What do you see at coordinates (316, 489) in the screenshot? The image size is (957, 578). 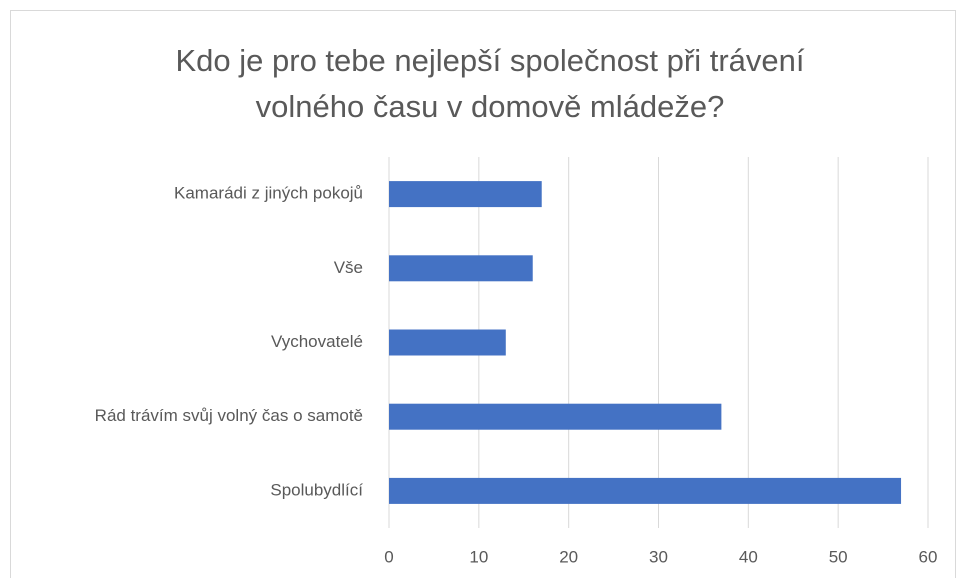 I see `y-tick-label: Spolubydlící` at bounding box center [316, 489].